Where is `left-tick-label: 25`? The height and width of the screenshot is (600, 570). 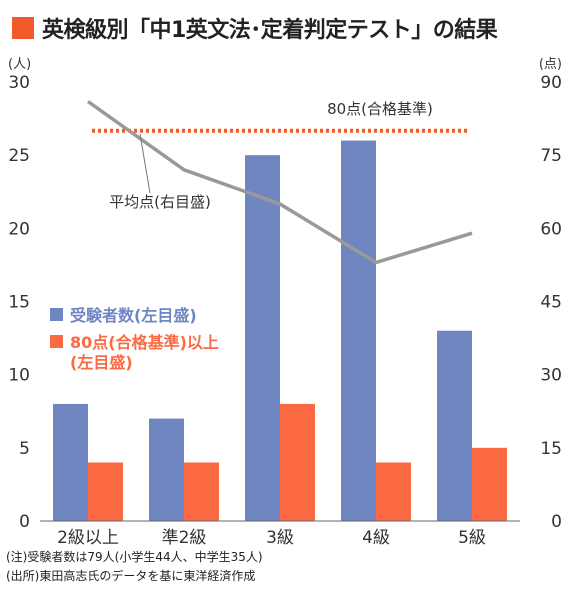 left-tick-label: 25 is located at coordinates (19, 156).